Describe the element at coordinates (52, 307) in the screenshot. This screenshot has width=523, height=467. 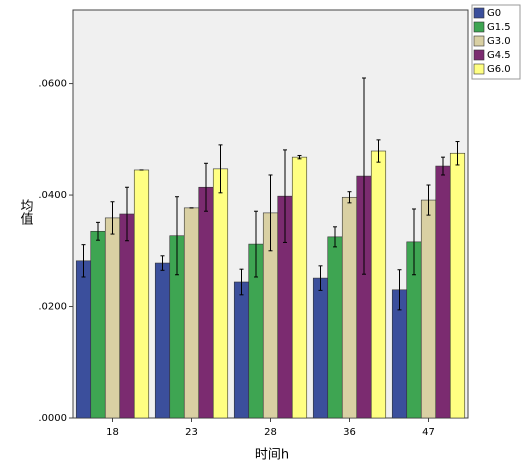
I see `y-tick-label: .0200` at that location.